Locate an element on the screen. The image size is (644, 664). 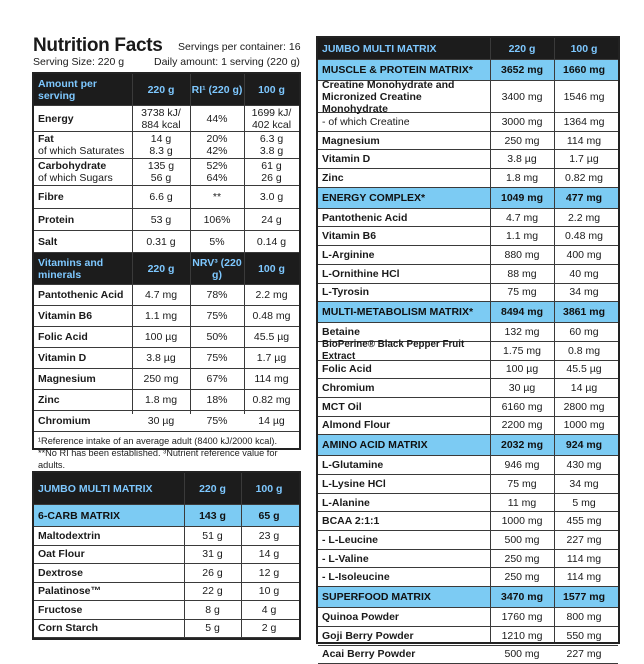
nutrition-facts-title: Nutrition Facts is located at coordinates (98, 46).